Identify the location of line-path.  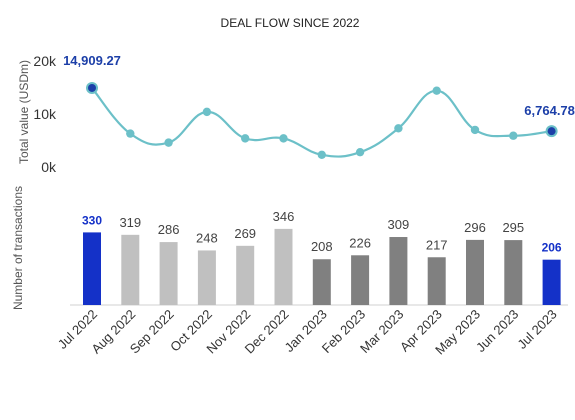
(321, 122).